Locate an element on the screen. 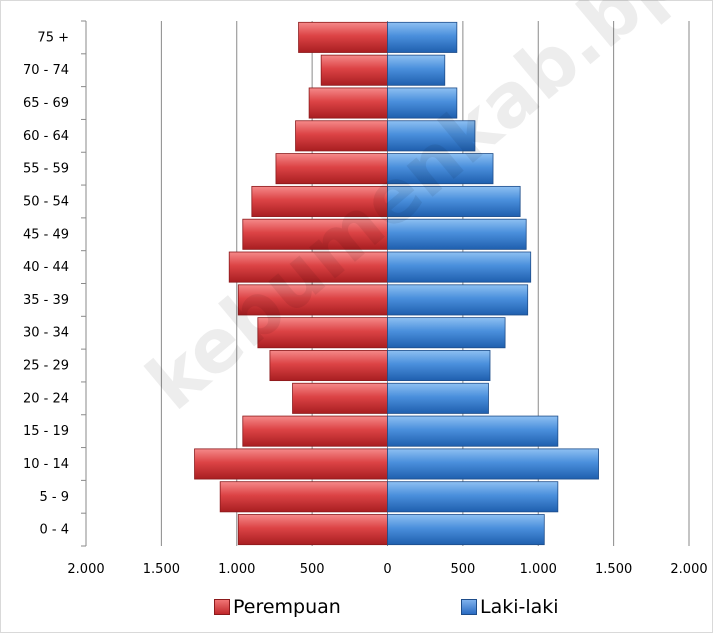 This screenshot has height=633, width=713. y-tick-label: 15 - 19 is located at coordinates (46, 431).